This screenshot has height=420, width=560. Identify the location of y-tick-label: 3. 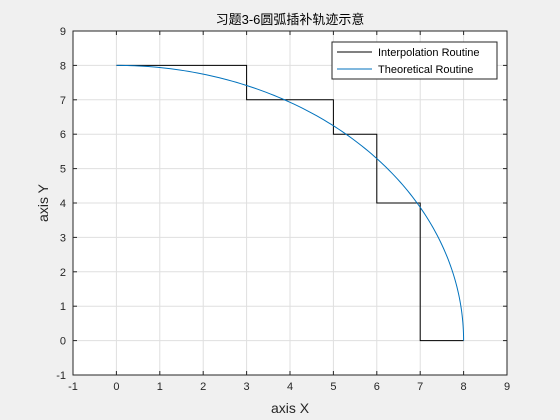
(63, 238).